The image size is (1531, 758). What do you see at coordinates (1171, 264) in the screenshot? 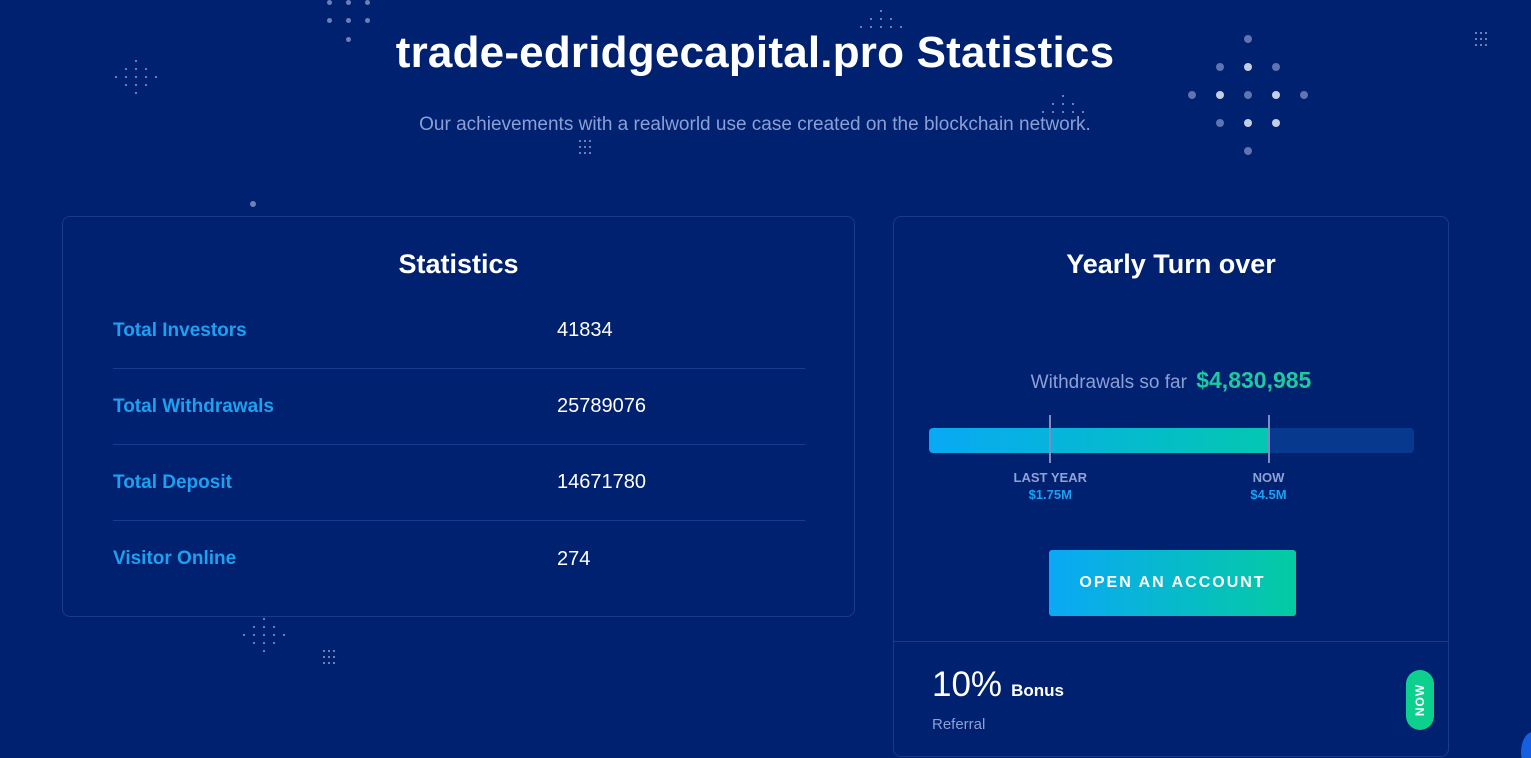
I see `turnover-title: Yearly Turn over` at bounding box center [1171, 264].